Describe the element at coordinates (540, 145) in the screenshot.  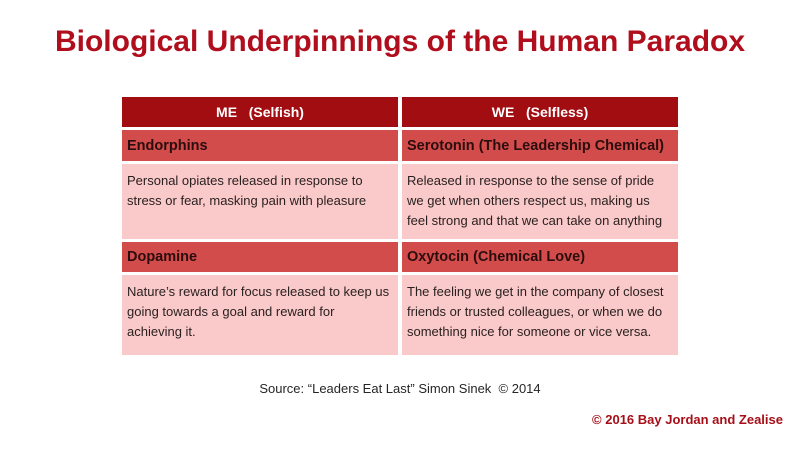
I see `cell-serotonin: Serotonin (The Leadership Chemical)` at that location.